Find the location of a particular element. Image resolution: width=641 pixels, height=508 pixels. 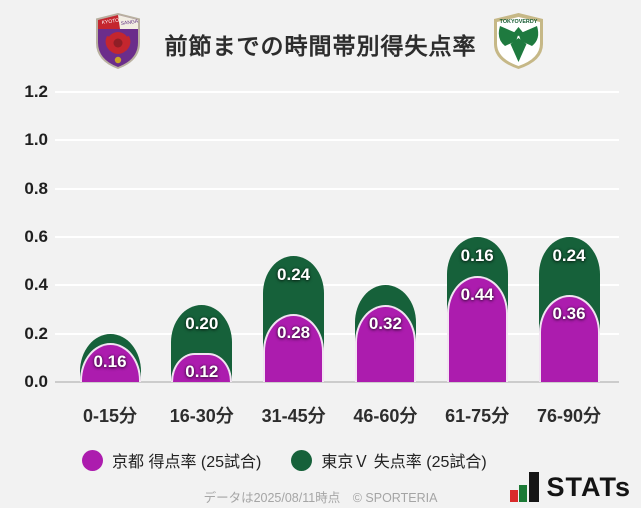

stats-brand-text: STATs is located at coordinates (588, 487).